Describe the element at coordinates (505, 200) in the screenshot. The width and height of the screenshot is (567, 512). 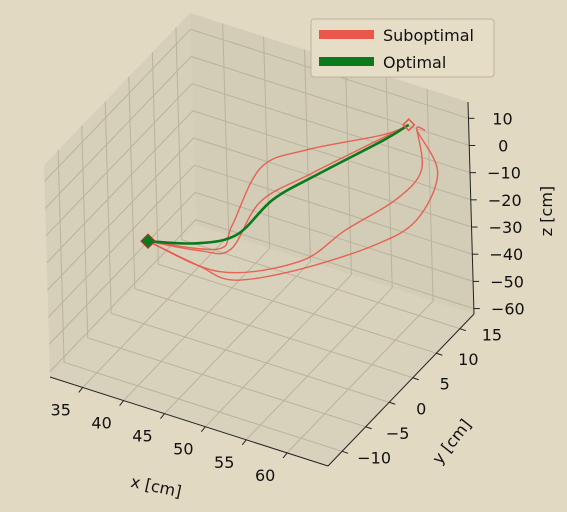
I see `z-tick-label: −20` at that location.